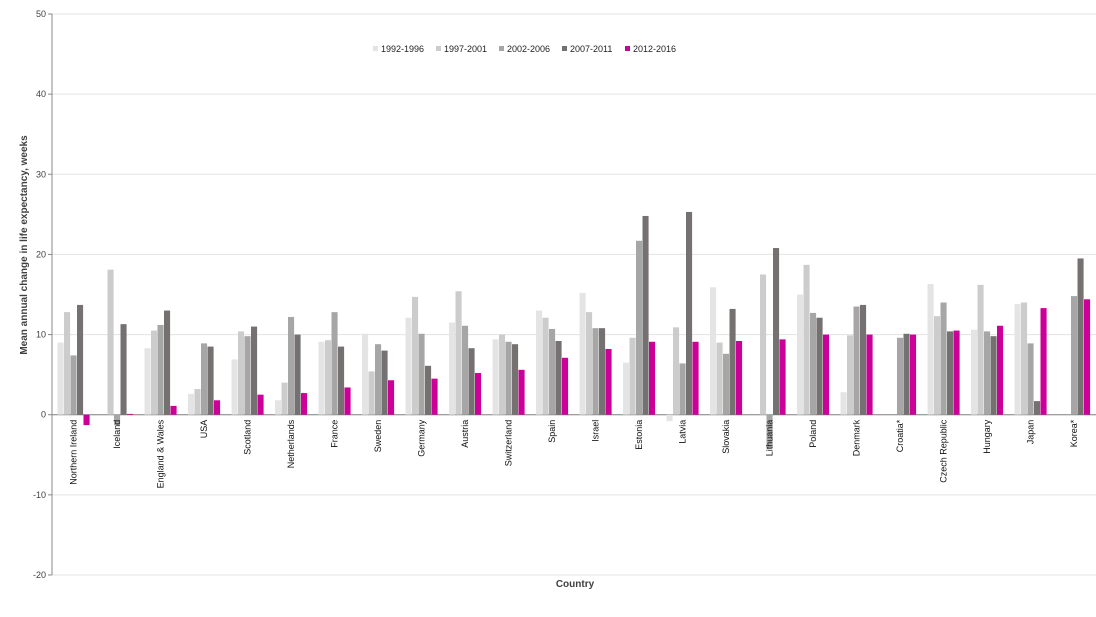 The height and width of the screenshot is (617, 1096). What do you see at coordinates (683, 432) in the screenshot?
I see `x-category-label: Latvia` at bounding box center [683, 432].